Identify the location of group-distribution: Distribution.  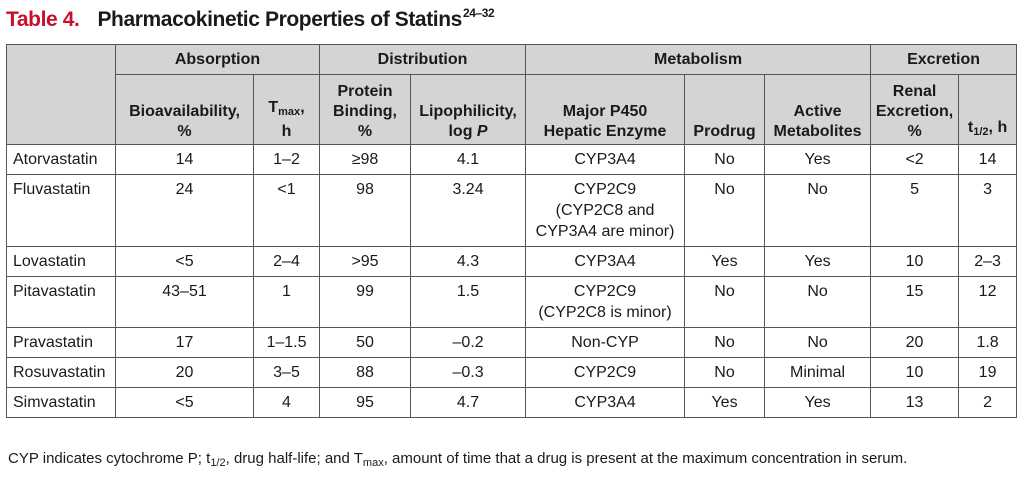
(423, 59).